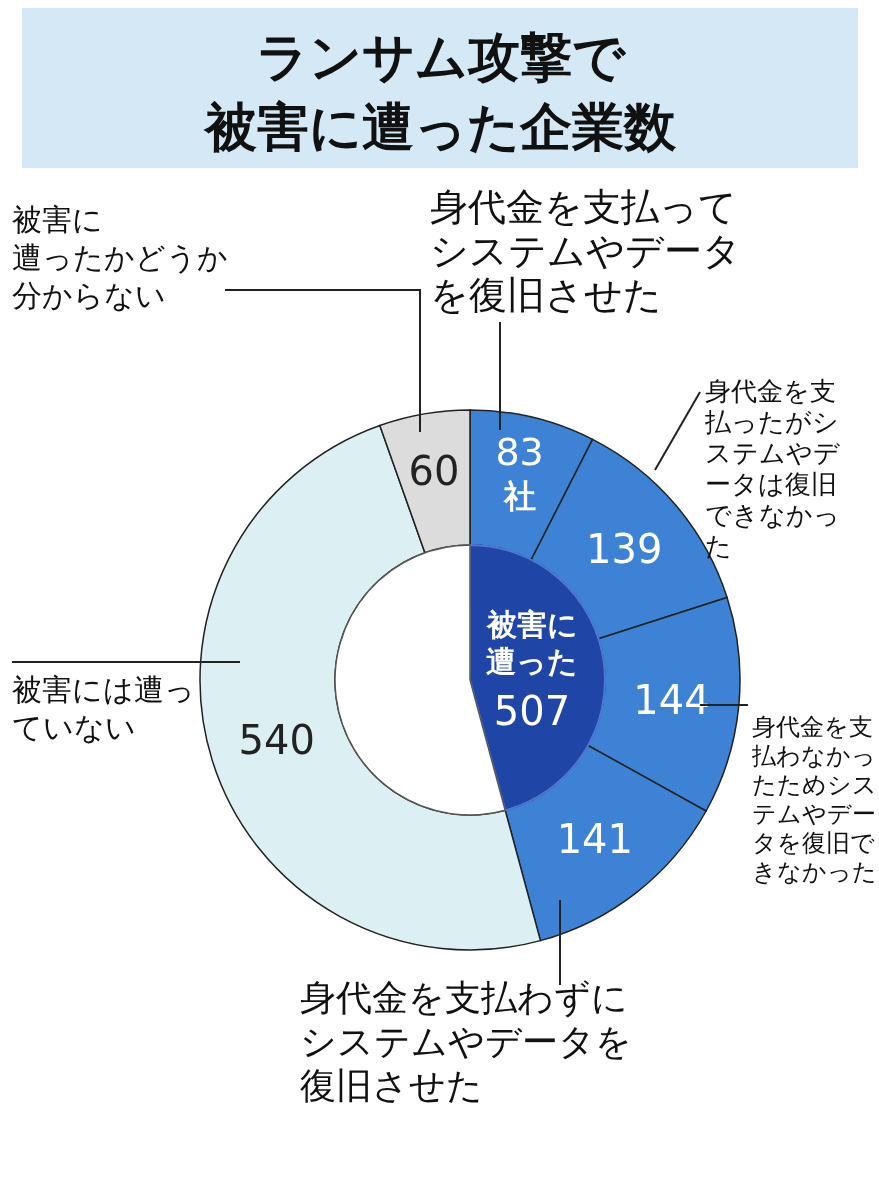 The height and width of the screenshot is (1200, 879). Describe the element at coordinates (814, 799) in the screenshot. I see `slice-label: 身代金を支払わなかったためシステムやデータを復旧できなかった` at that location.